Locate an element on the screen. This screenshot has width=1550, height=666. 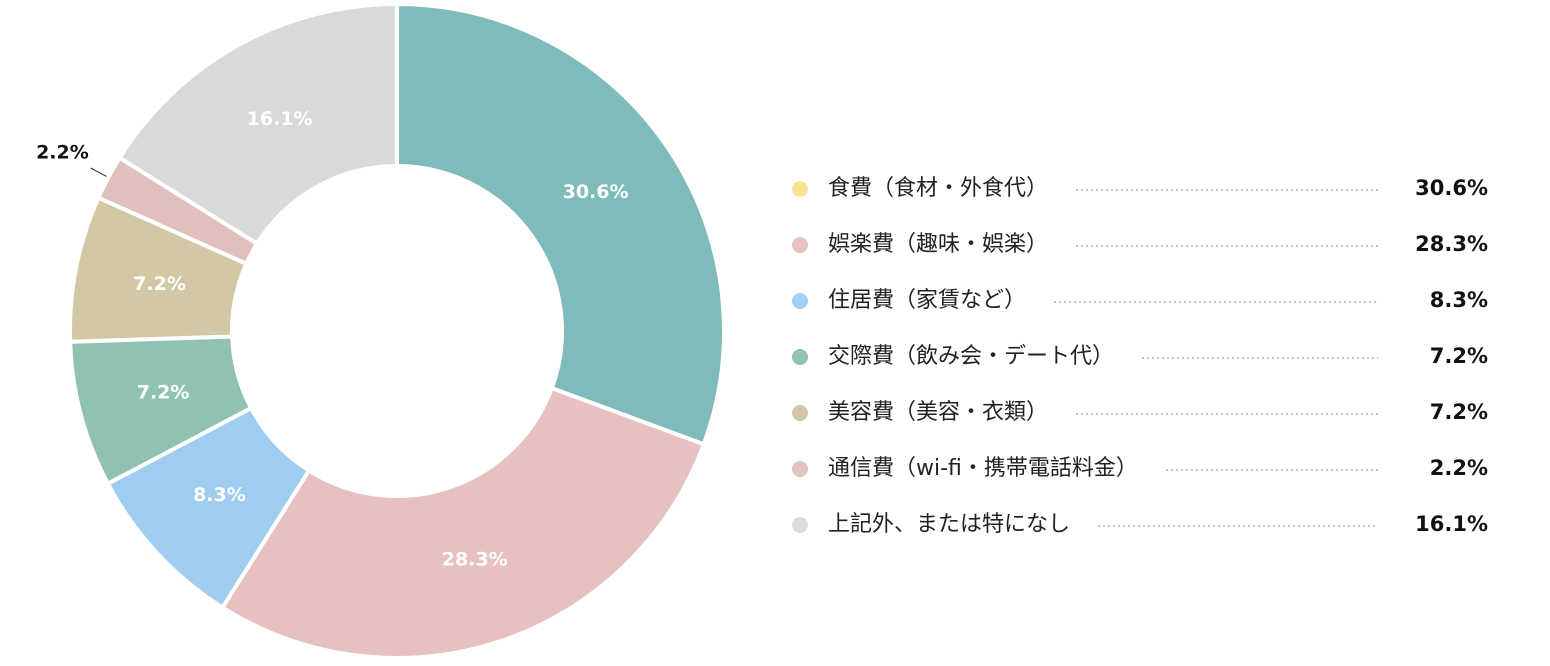
legend-value: 28.3% is located at coordinates (1451, 244).